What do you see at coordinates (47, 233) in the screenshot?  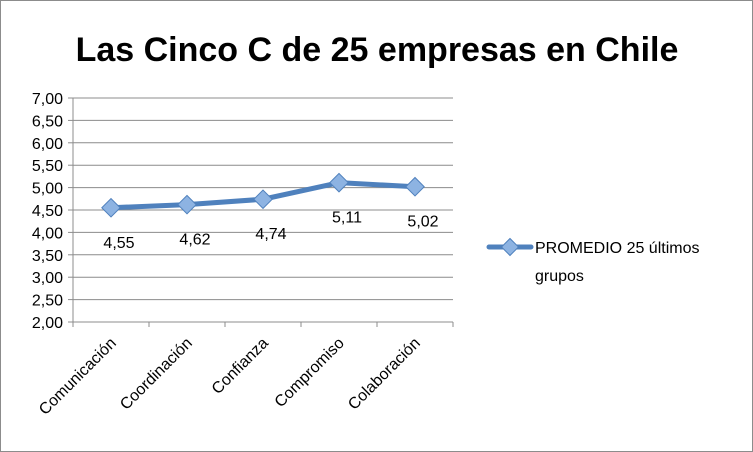 I see `y-tick-label: 4,00` at bounding box center [47, 233].